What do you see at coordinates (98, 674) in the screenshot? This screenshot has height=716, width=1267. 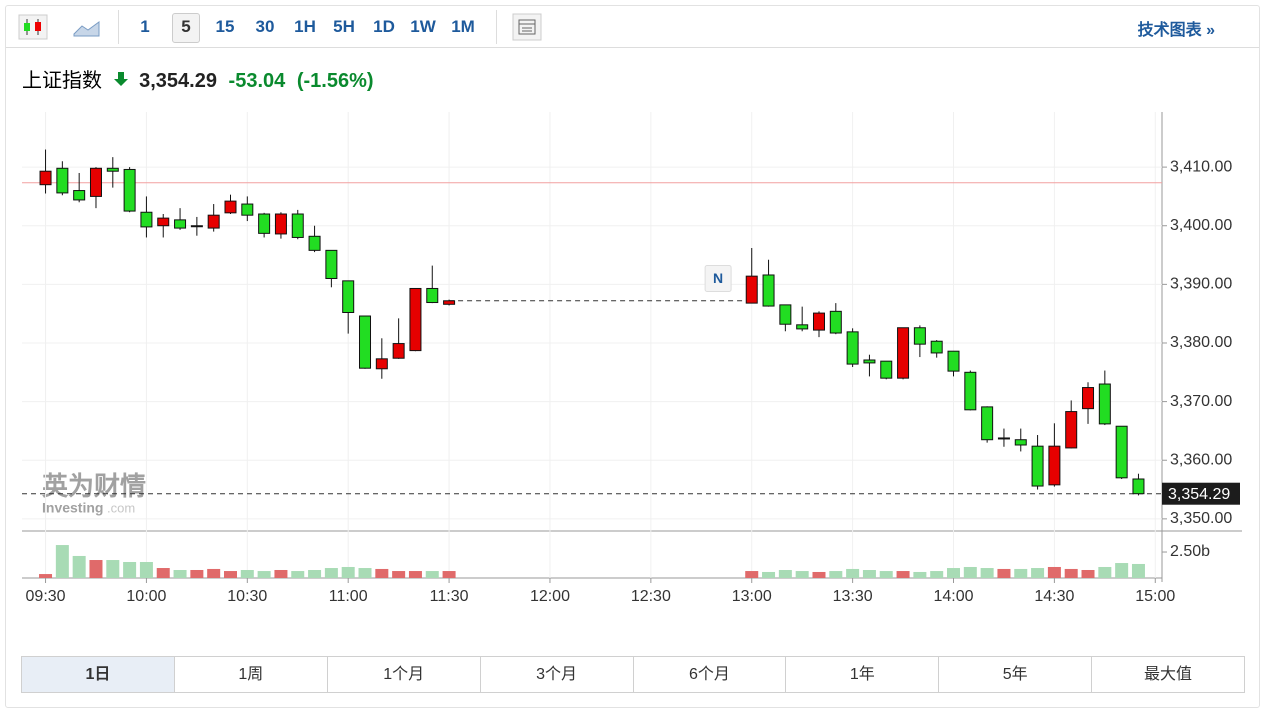 I see `range-tab: 1日` at bounding box center [98, 674].